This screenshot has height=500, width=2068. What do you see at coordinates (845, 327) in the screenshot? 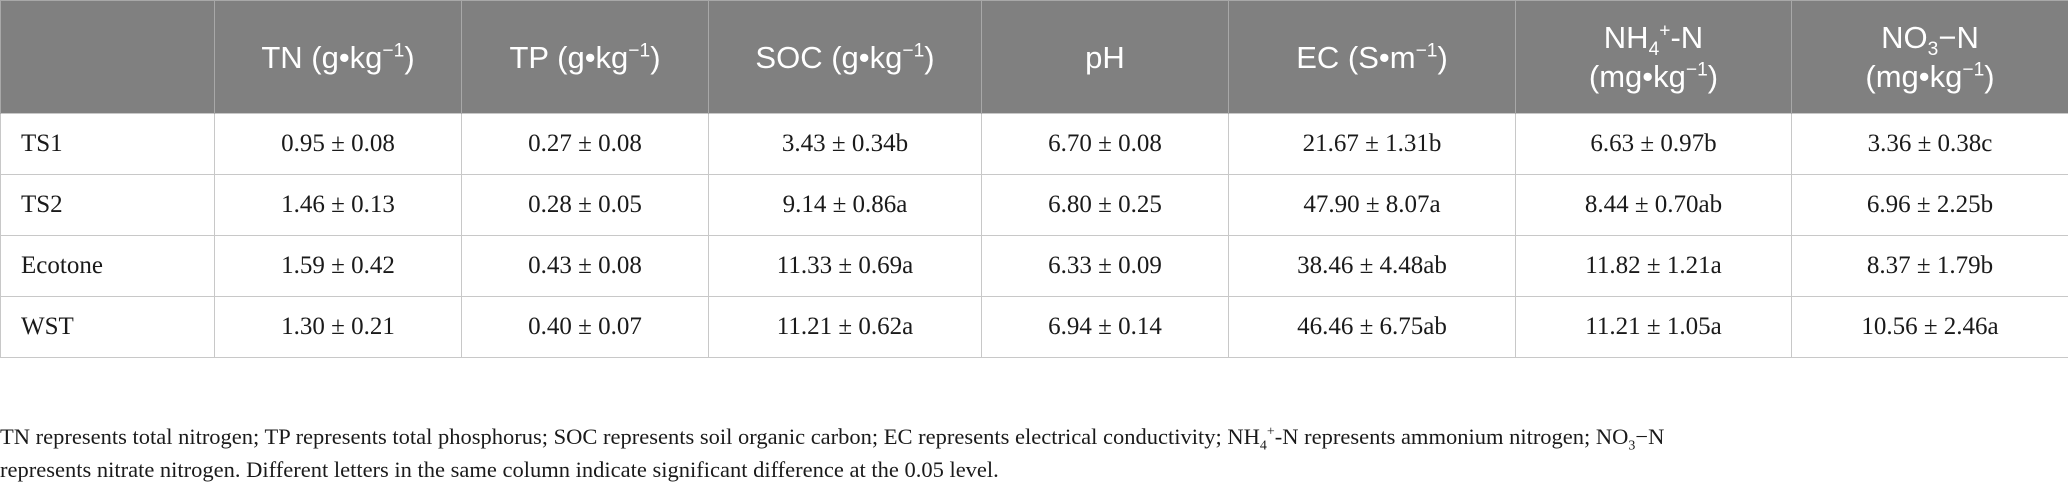
I see `table-cell: 11.21 ± 0.62a` at bounding box center [845, 327].